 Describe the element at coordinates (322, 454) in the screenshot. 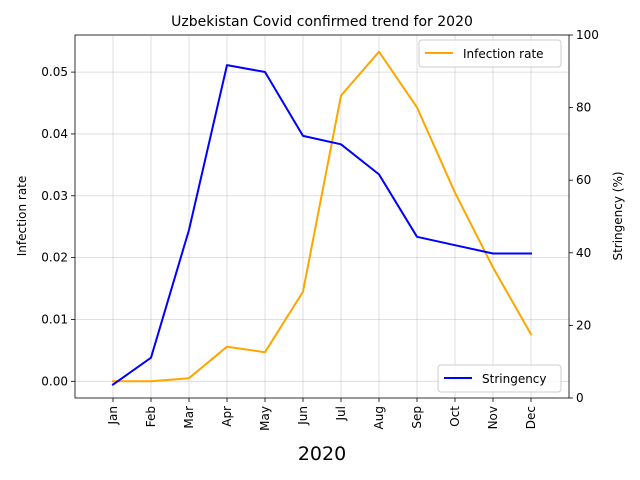

I see `x-axis-title: 2020` at that location.